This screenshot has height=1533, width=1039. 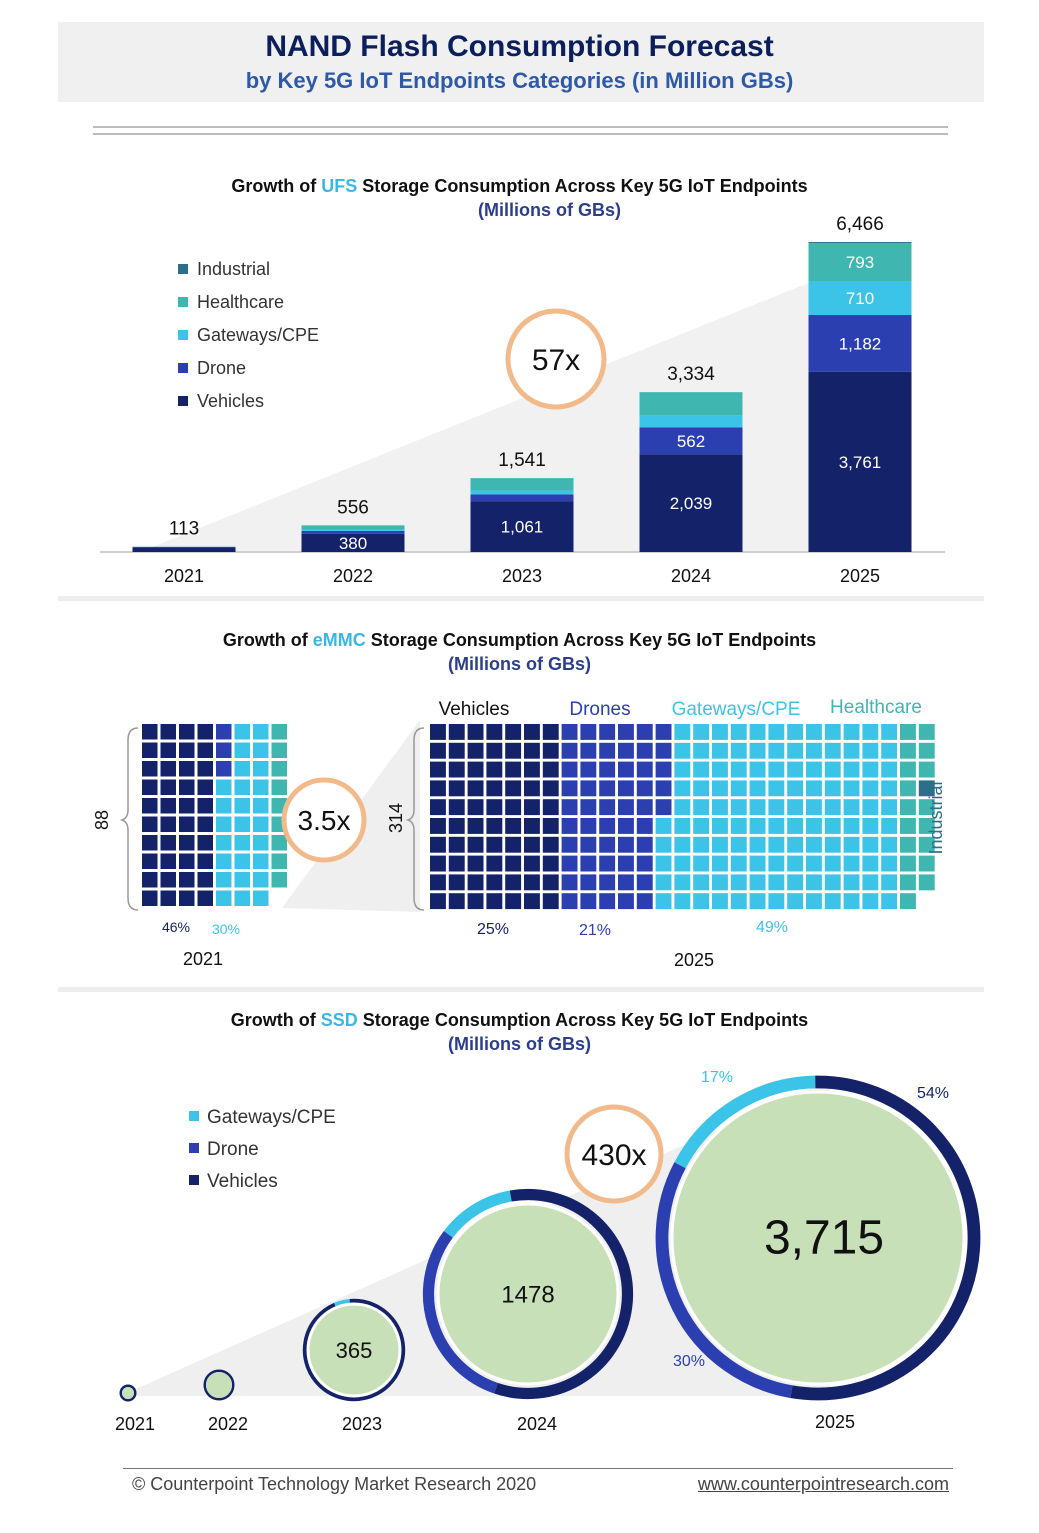 What do you see at coordinates (258, 335) in the screenshot?
I see `ufs-legend-label: Gateways/CPE` at bounding box center [258, 335].